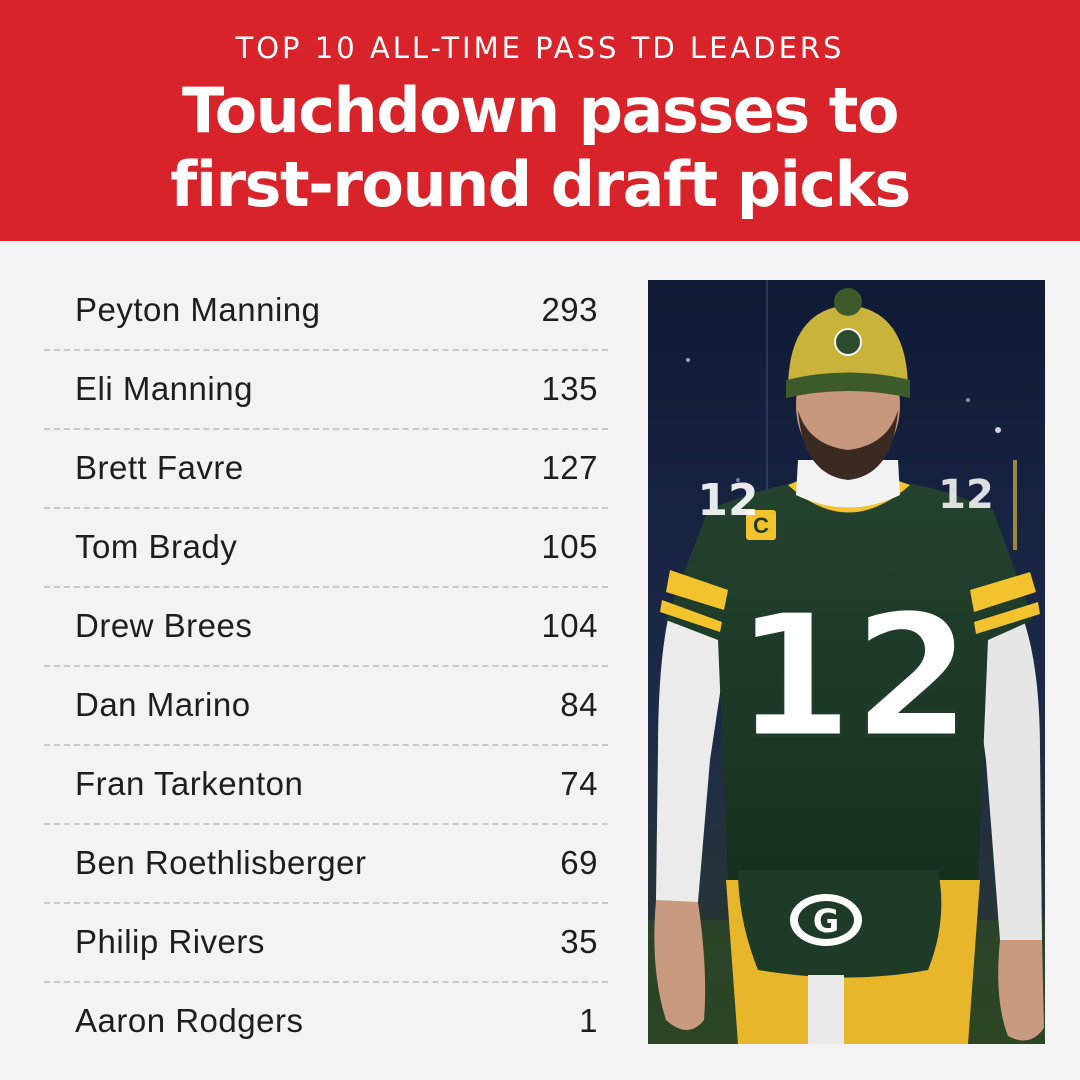  What do you see at coordinates (727, 500) in the screenshot?
I see `shoulder-number-left: 12` at bounding box center [727, 500].